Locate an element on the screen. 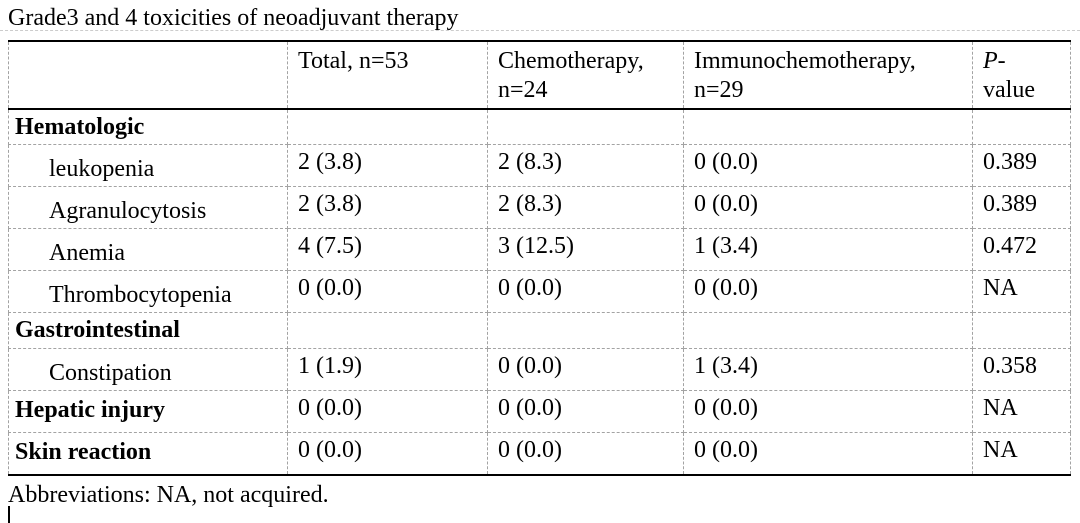 This screenshot has height=523, width=1080. row-anemia: Anemia 4 (7.5) 3 (12.5) 1 (3.4) 0.472 is located at coordinates (539, 250).